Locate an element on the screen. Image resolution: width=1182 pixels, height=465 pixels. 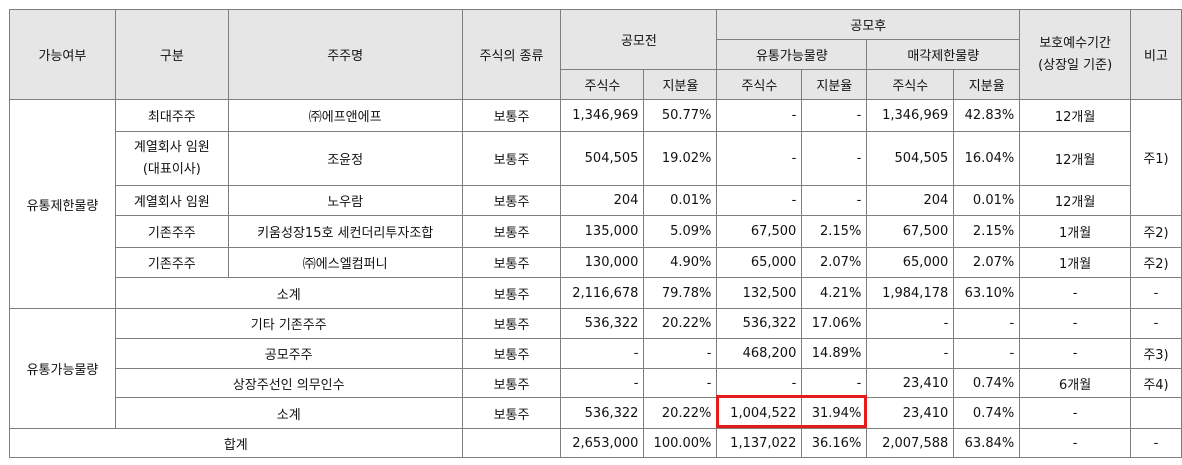
trade-shares-cell: 536,322 is located at coordinates (759, 323).